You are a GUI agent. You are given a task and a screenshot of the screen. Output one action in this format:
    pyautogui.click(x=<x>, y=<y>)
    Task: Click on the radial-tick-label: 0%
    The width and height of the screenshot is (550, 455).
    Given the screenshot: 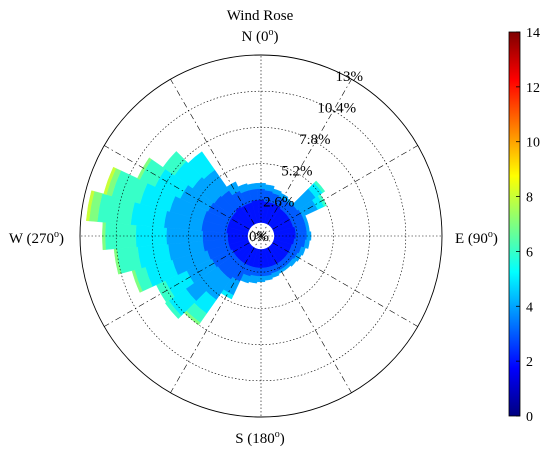 What is the action you would take?
    pyautogui.click(x=259, y=237)
    